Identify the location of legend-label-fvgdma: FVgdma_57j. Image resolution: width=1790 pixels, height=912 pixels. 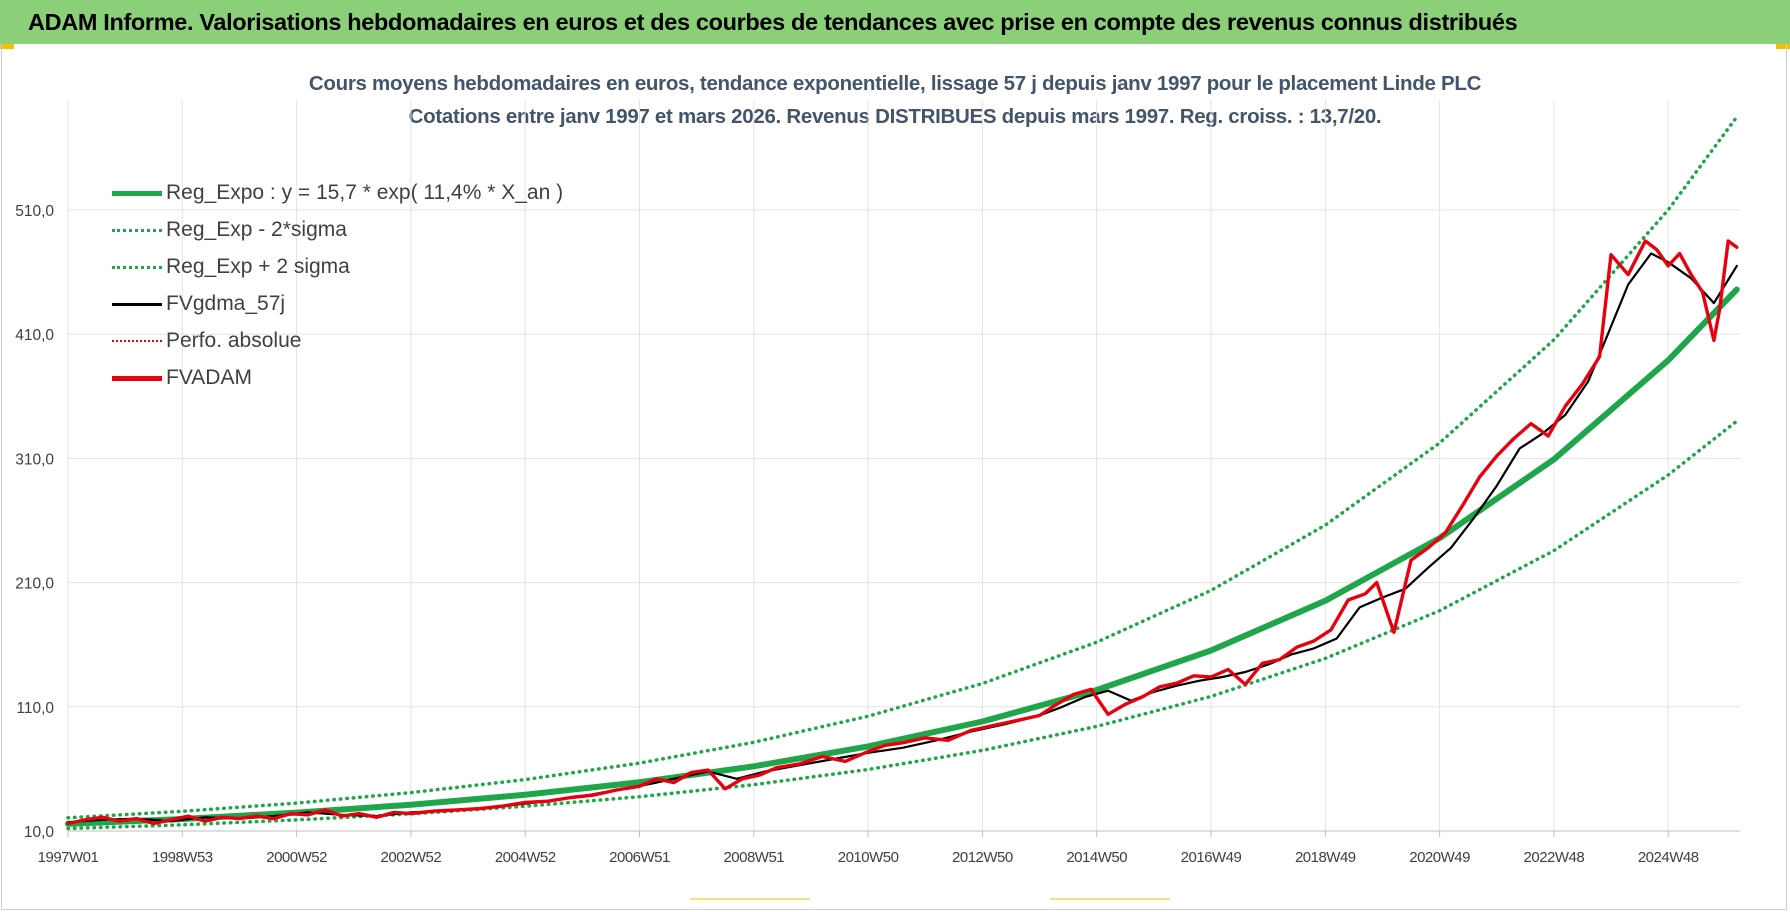
(226, 303).